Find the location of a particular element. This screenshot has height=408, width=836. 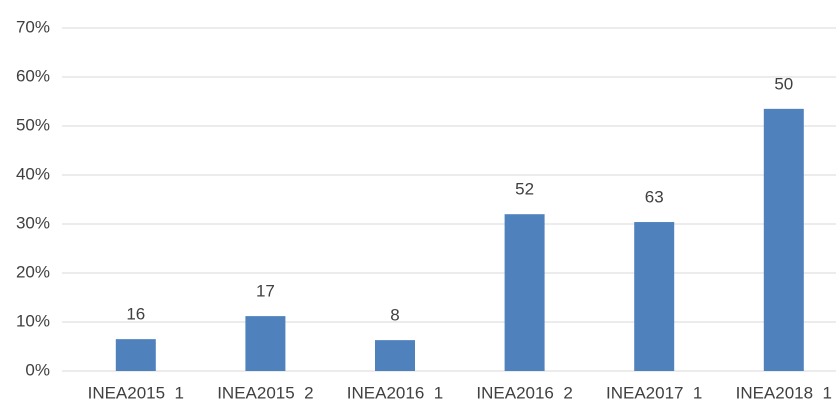

data-label: 8 is located at coordinates (394, 315).